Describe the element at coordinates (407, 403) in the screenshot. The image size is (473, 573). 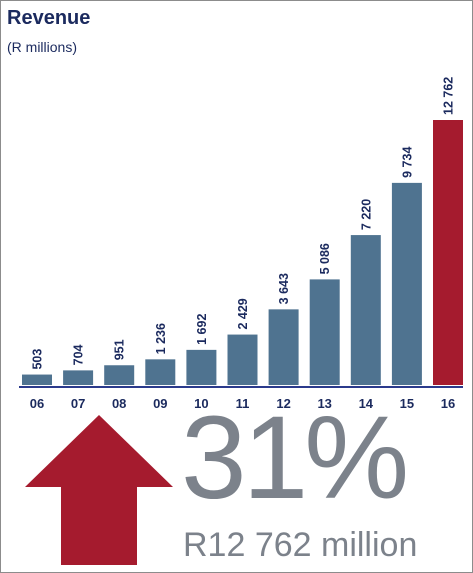
I see `x-tick-15: 15` at that location.